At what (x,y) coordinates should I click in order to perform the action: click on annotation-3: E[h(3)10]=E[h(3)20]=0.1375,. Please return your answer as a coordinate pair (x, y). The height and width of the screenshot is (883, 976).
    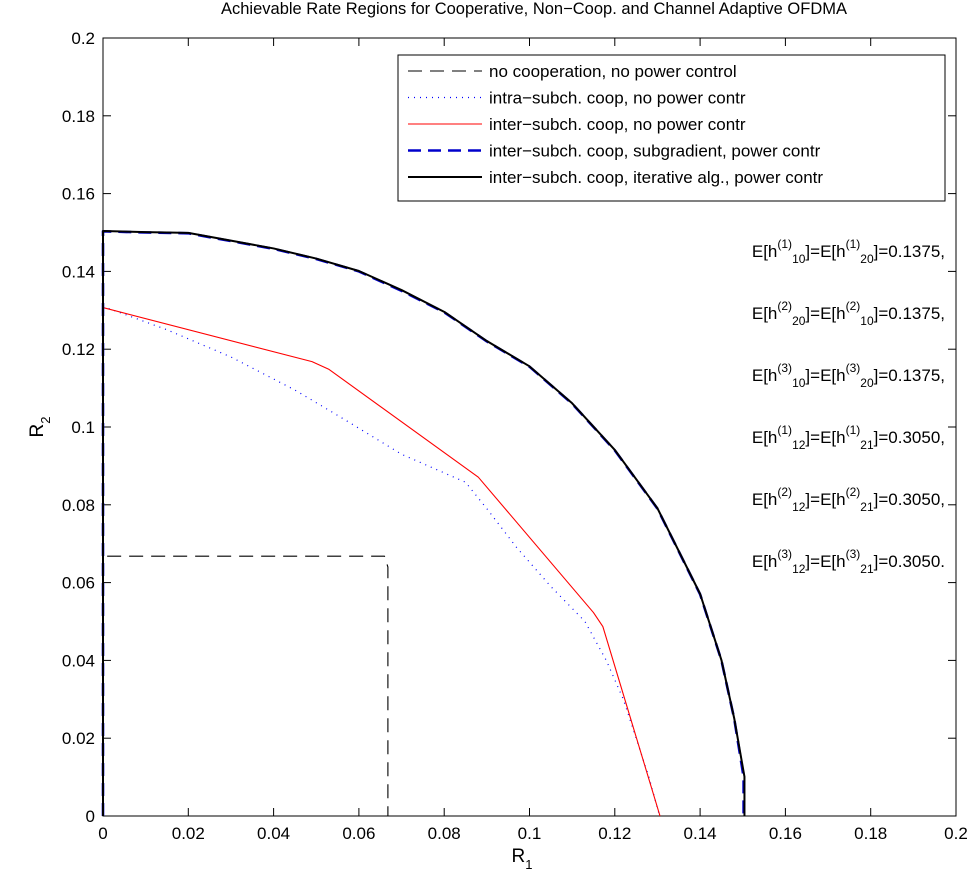
    Looking at the image, I should click on (848, 375).